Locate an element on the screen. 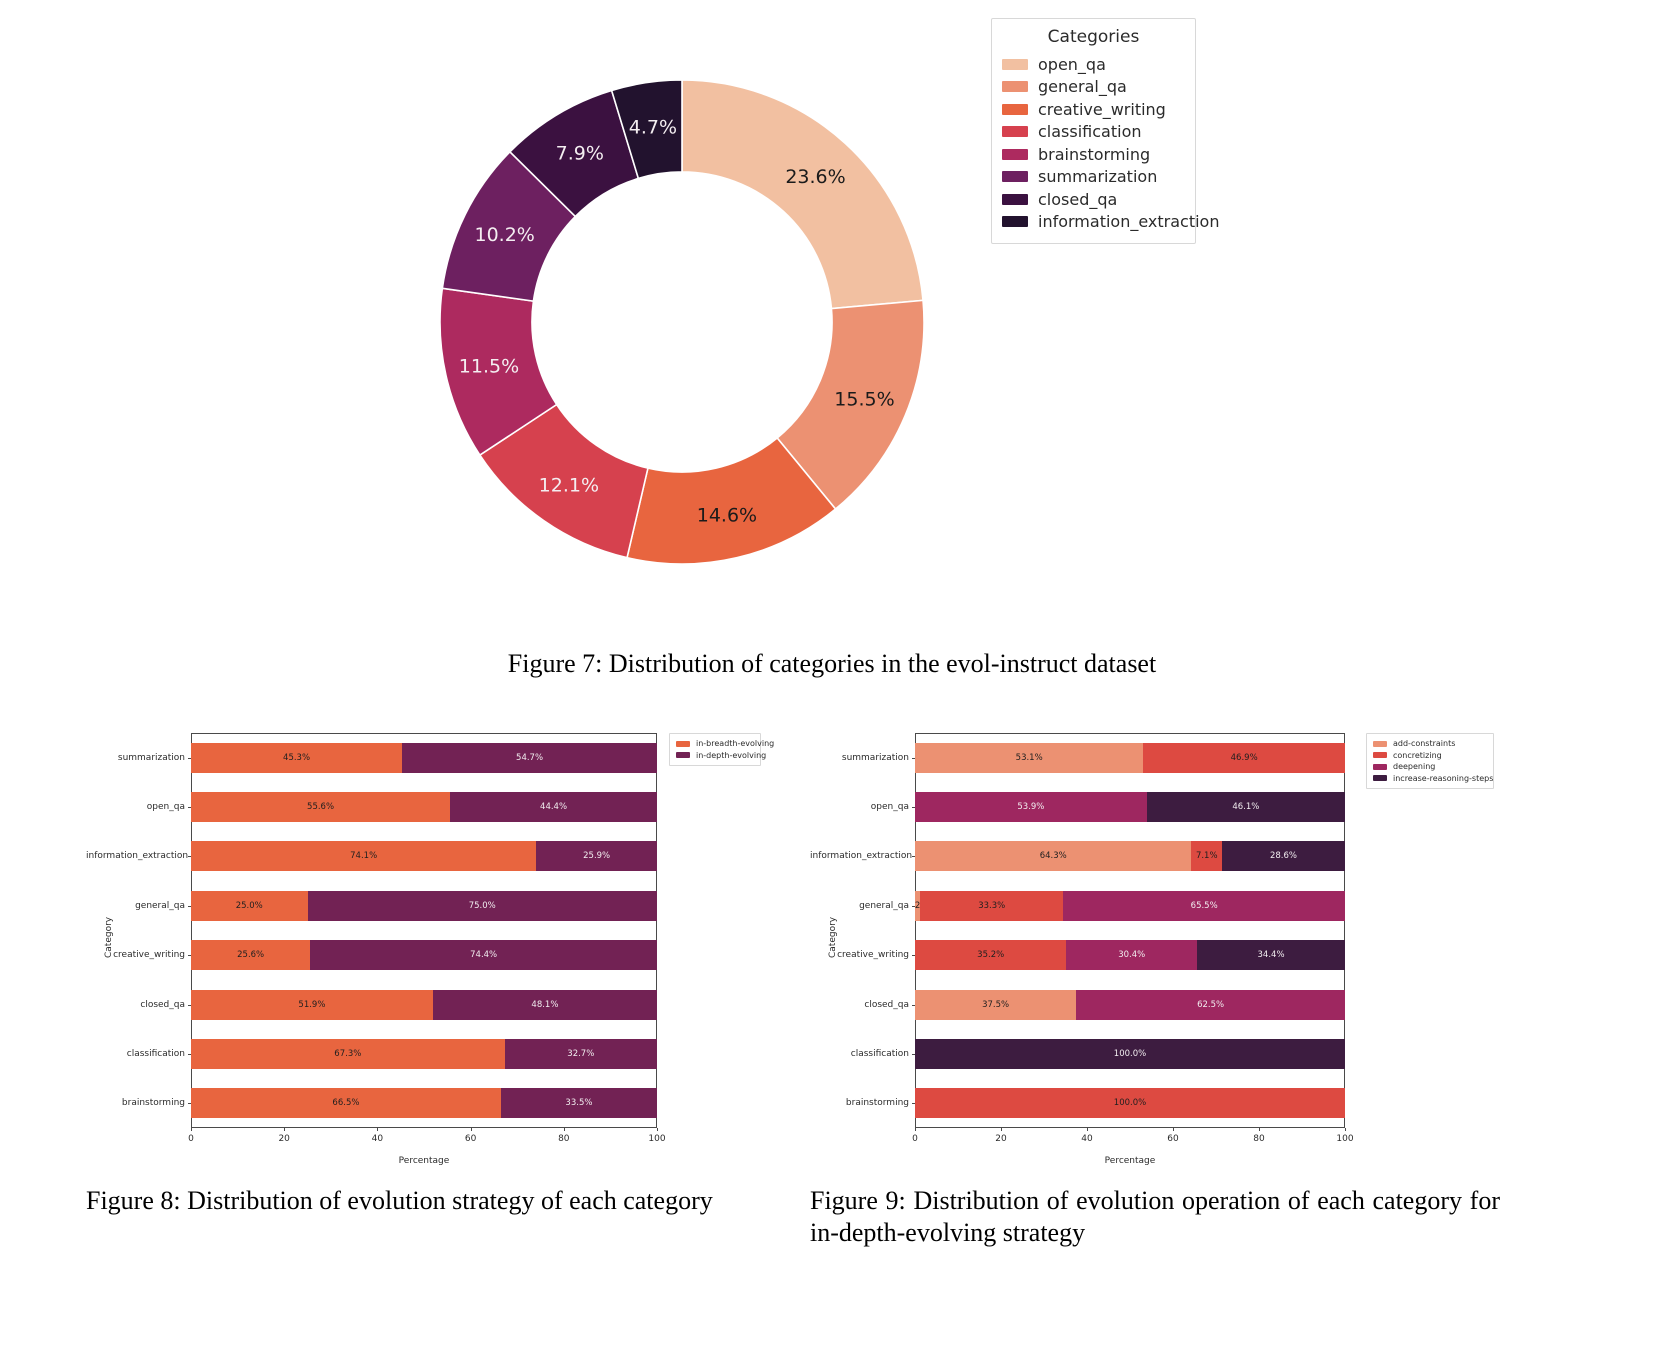  bar-segment-creative_writing-increase-reasoning-steps: 34.4% is located at coordinates (1271, 955).